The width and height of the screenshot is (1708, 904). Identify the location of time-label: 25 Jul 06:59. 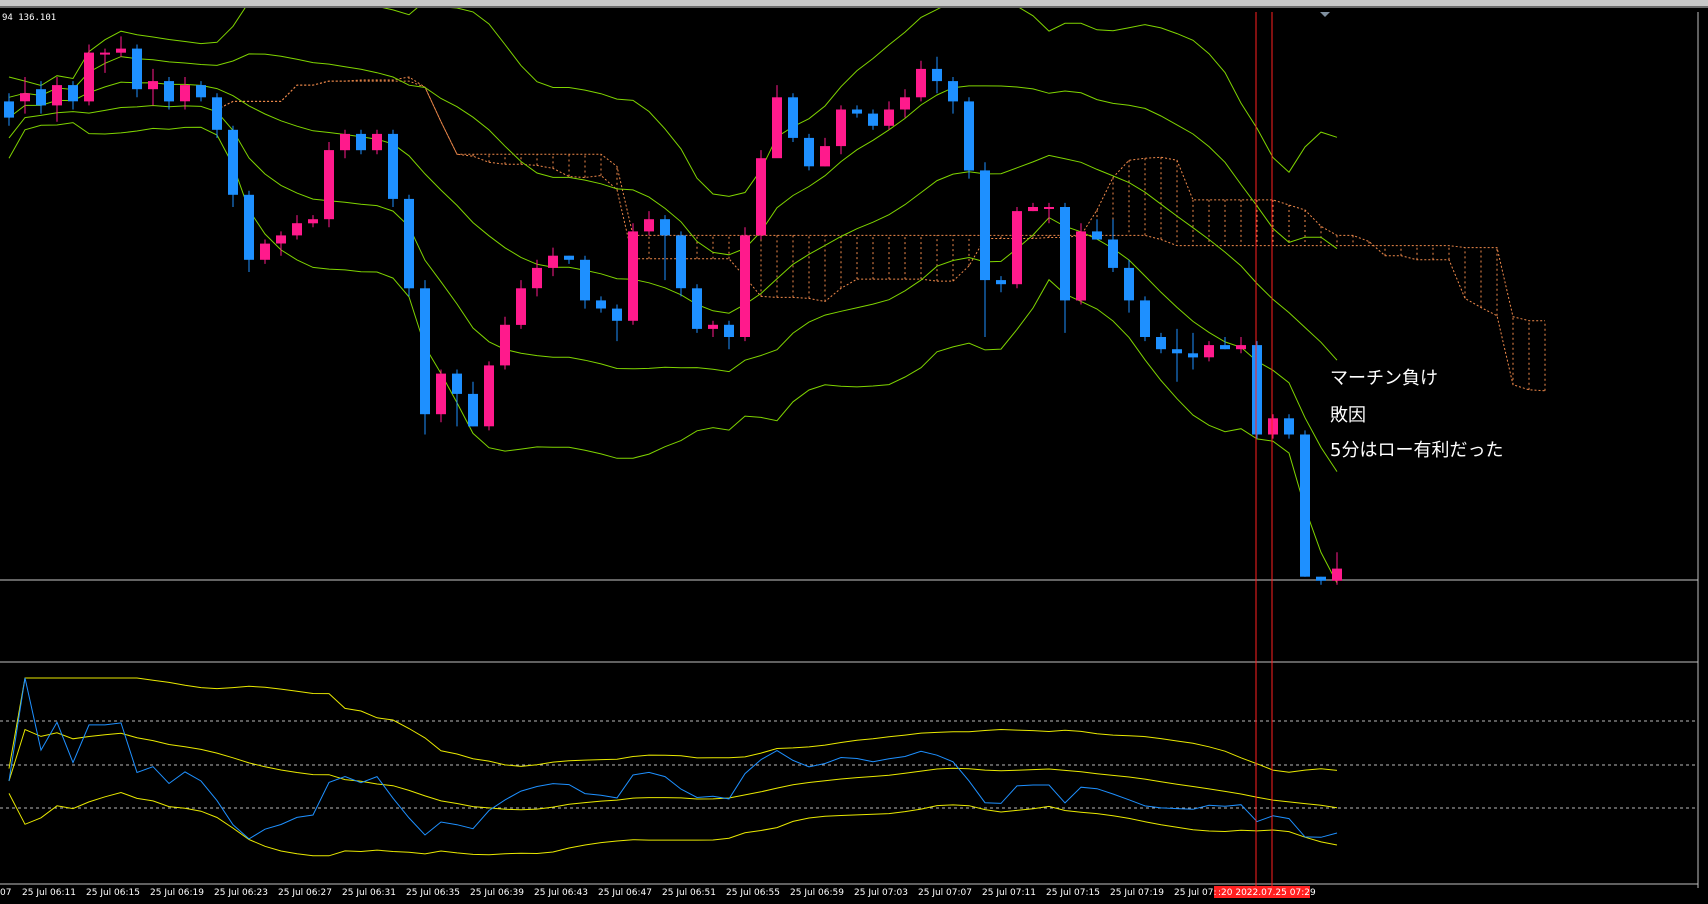
(817, 893).